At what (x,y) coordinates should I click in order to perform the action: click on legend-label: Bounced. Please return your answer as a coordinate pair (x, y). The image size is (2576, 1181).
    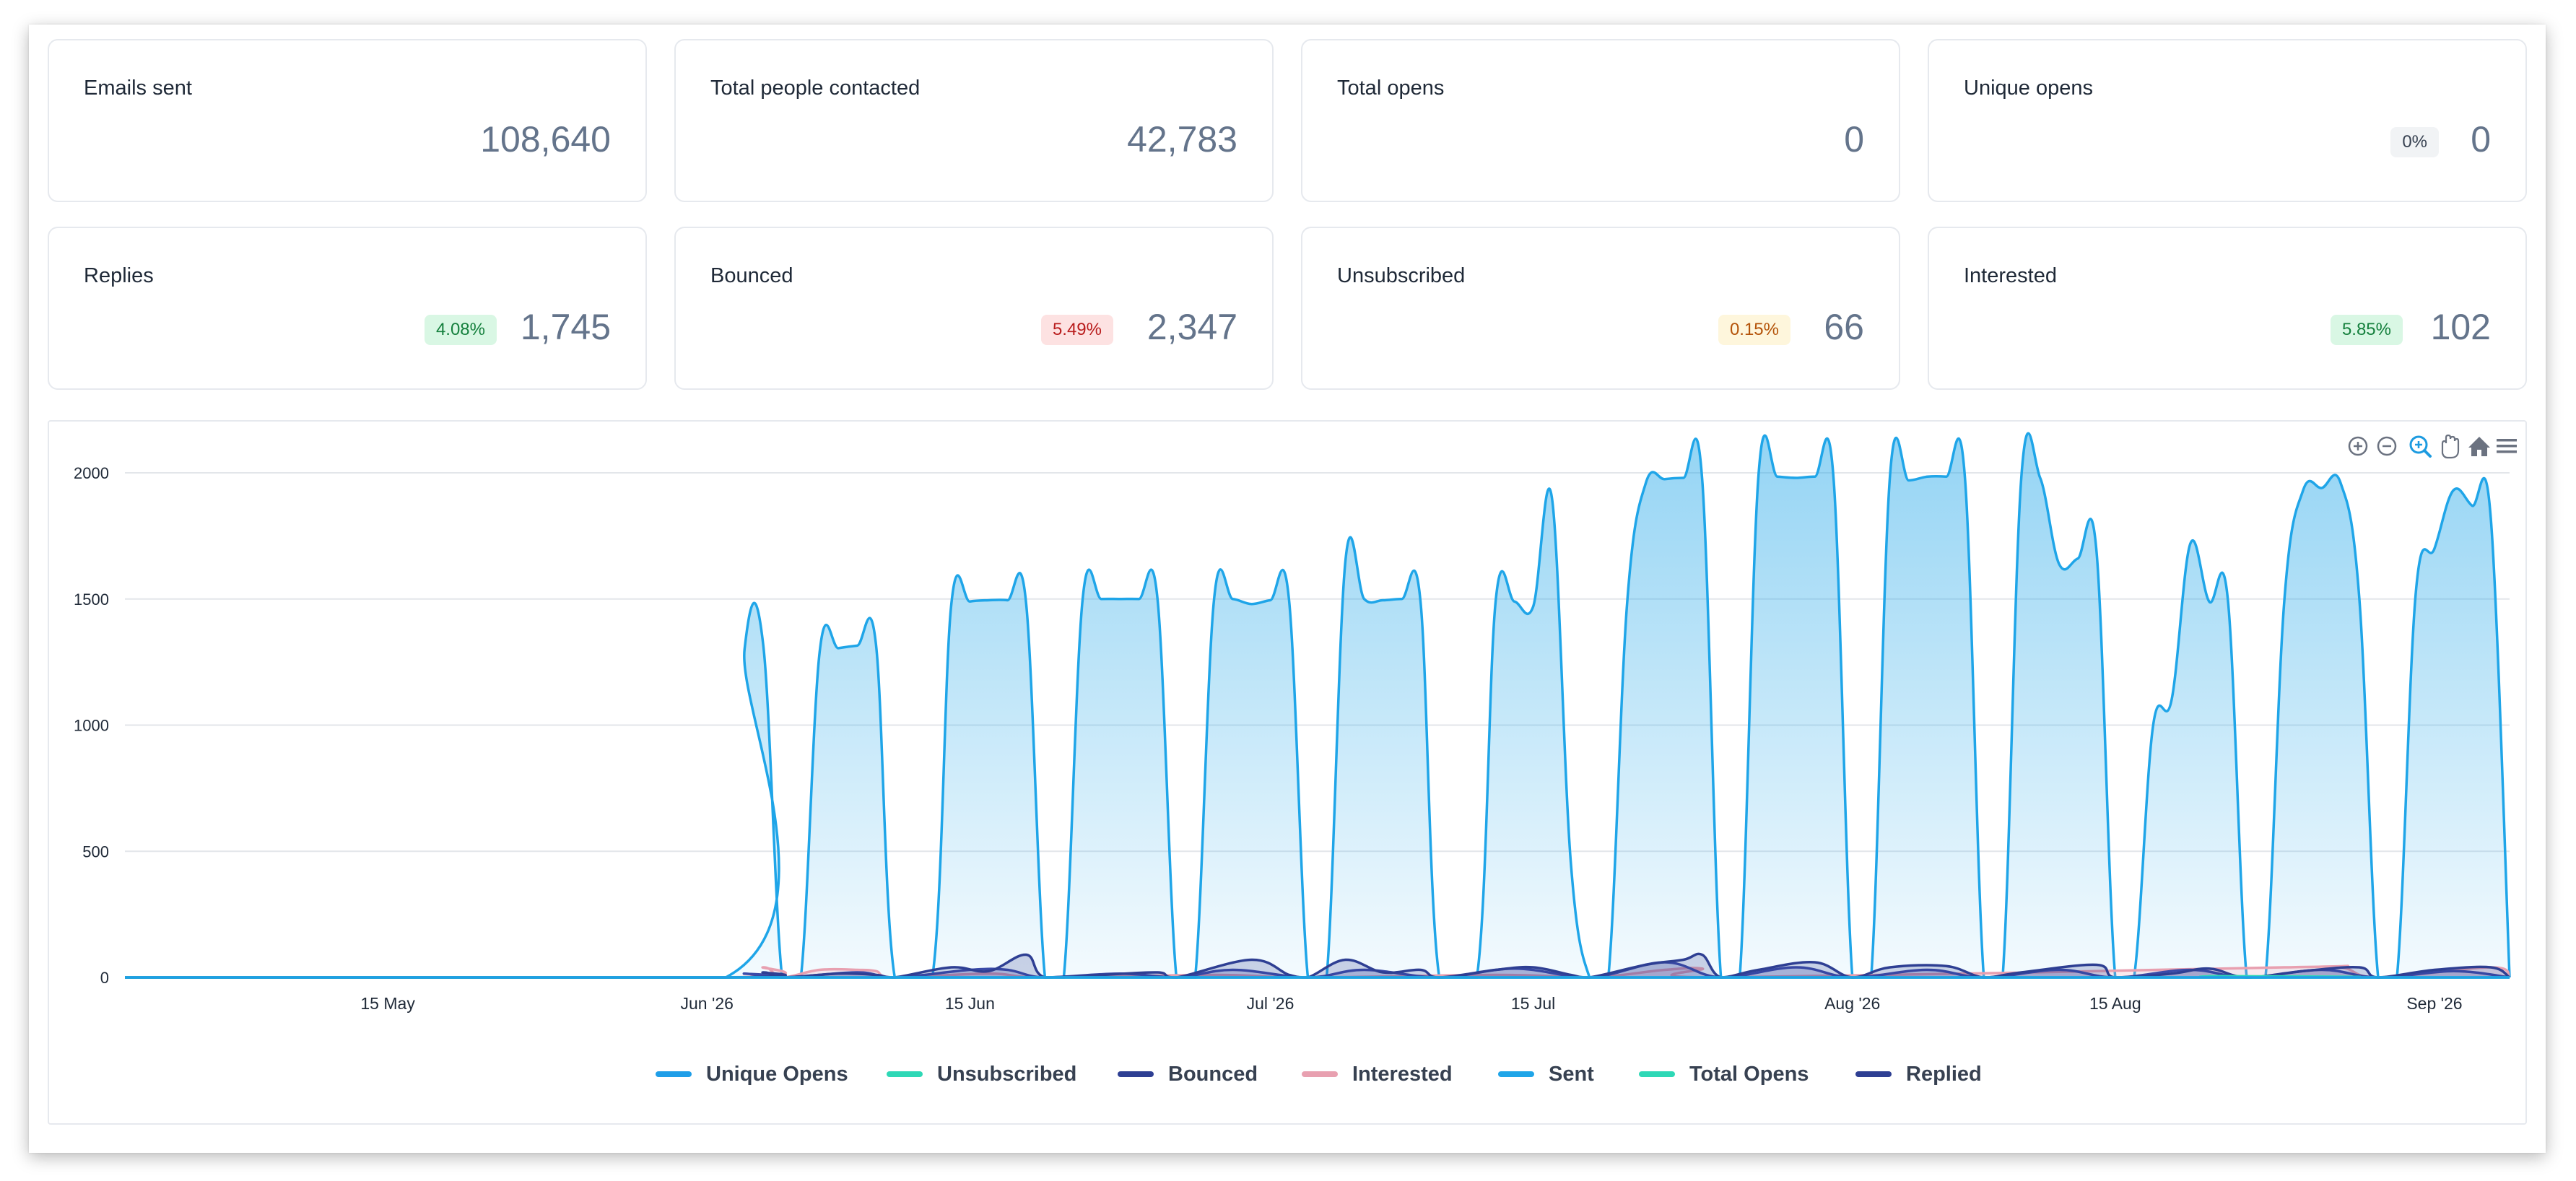
    Looking at the image, I should click on (1213, 1074).